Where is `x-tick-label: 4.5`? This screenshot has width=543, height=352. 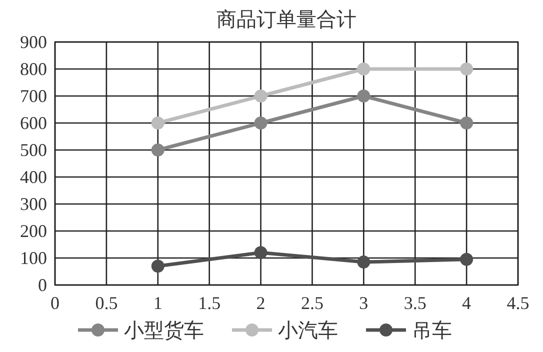
x-tick-label: 4.5 is located at coordinates (518, 303).